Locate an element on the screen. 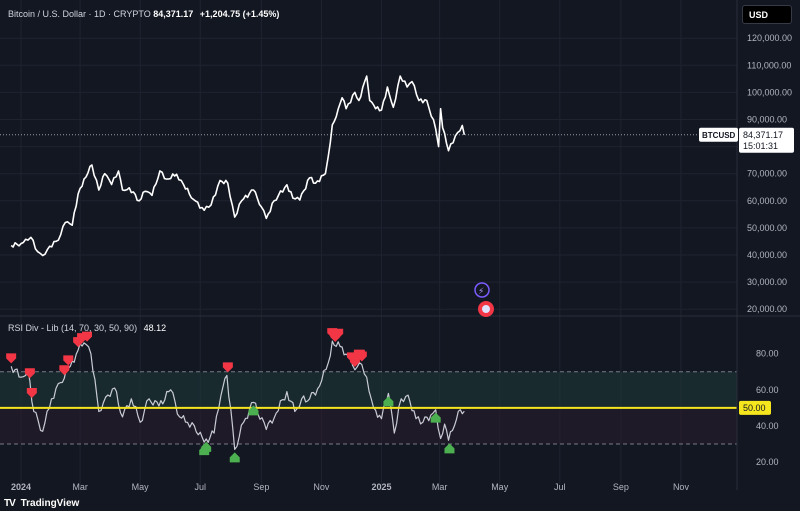  price-tick-label: 70,000.00 is located at coordinates (767, 174).